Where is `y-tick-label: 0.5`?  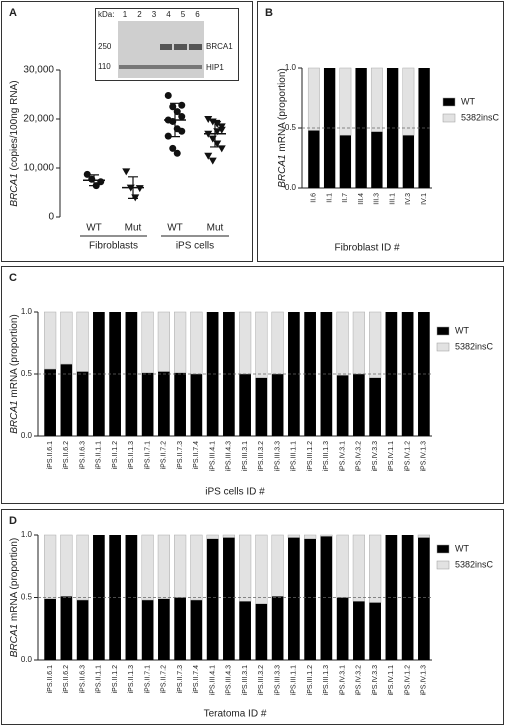
y-tick-label: 0.5 is located at coordinates (27, 373).